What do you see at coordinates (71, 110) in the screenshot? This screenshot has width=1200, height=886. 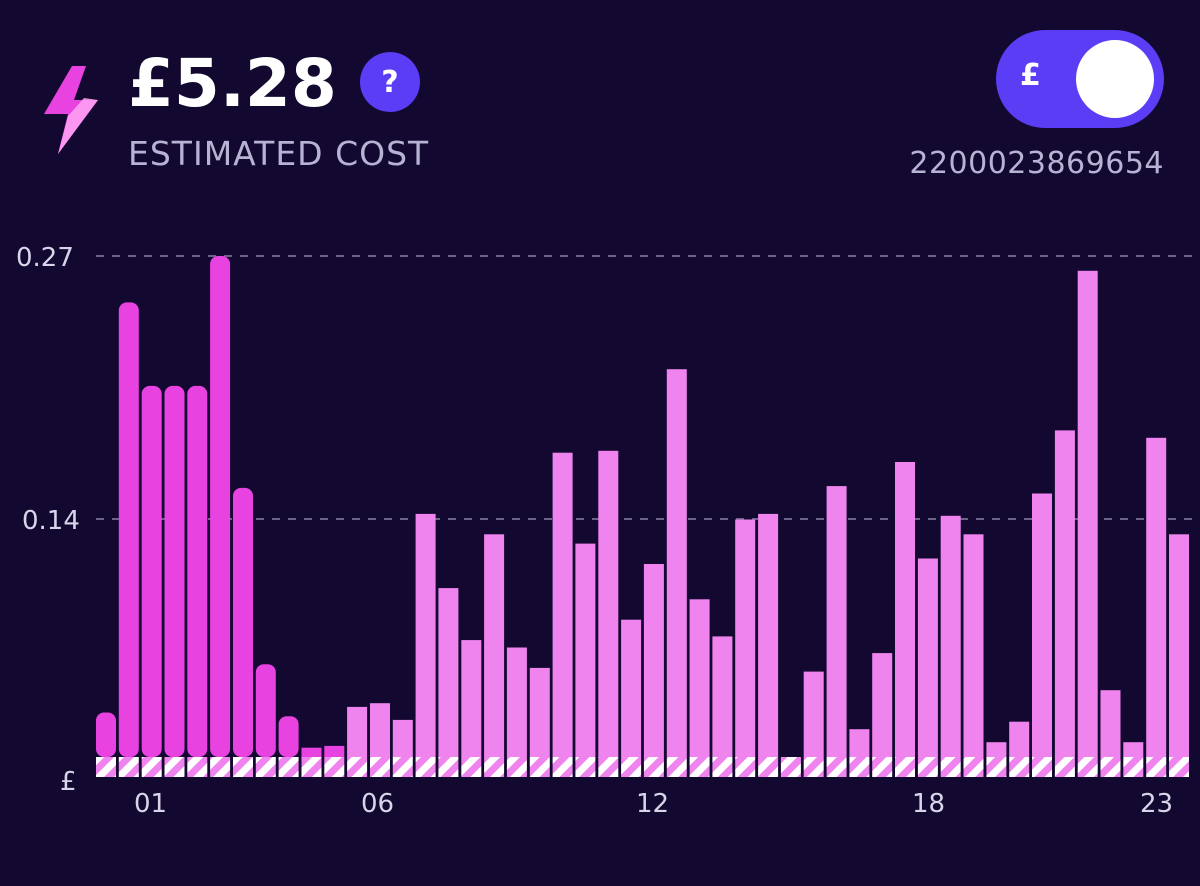 I see `lightning-bolt-icon` at bounding box center [71, 110].